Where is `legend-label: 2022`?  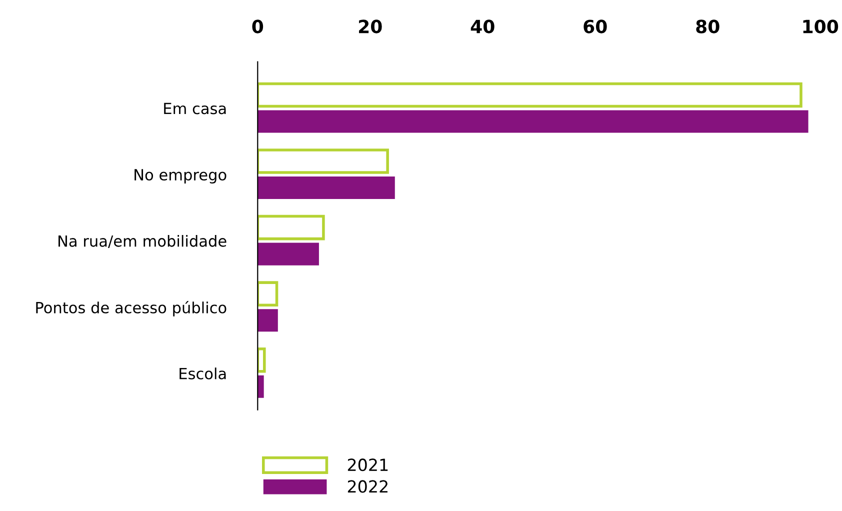
legend-label: 2022 is located at coordinates (368, 486).